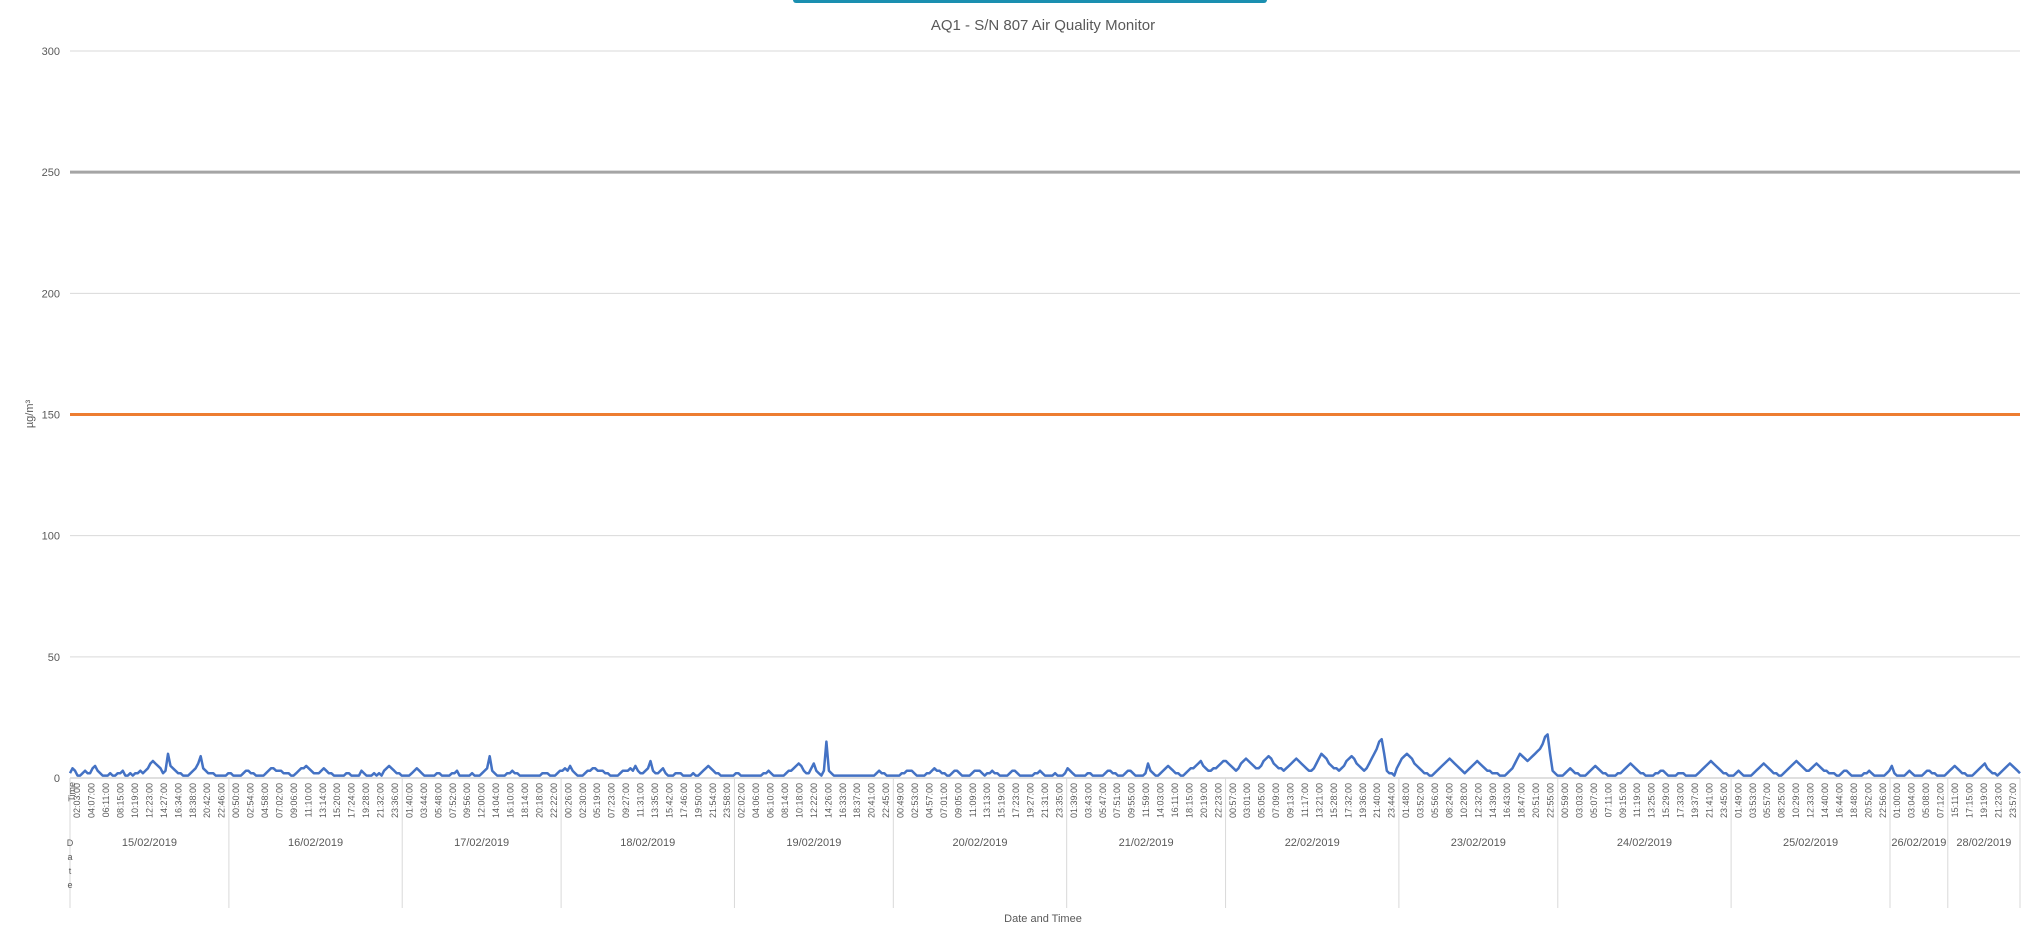 The image size is (2043, 941). What do you see at coordinates (1868, 800) in the screenshot?
I see `x-time-tick-label: 20:52:00` at bounding box center [1868, 800].